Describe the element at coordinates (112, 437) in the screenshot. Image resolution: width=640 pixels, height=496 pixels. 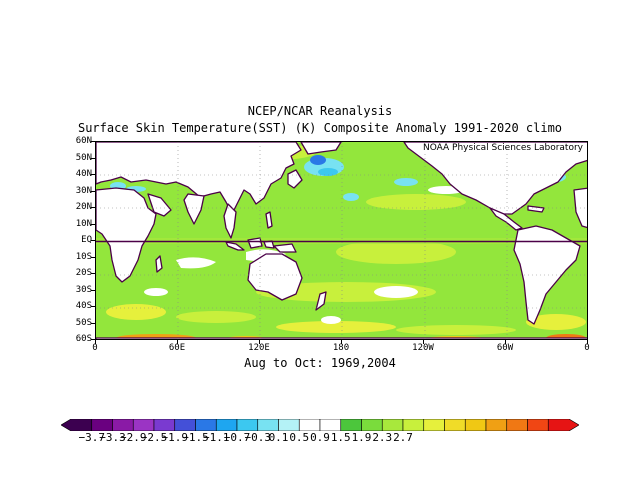
I see `colorbar-label: −3.3` at that location.